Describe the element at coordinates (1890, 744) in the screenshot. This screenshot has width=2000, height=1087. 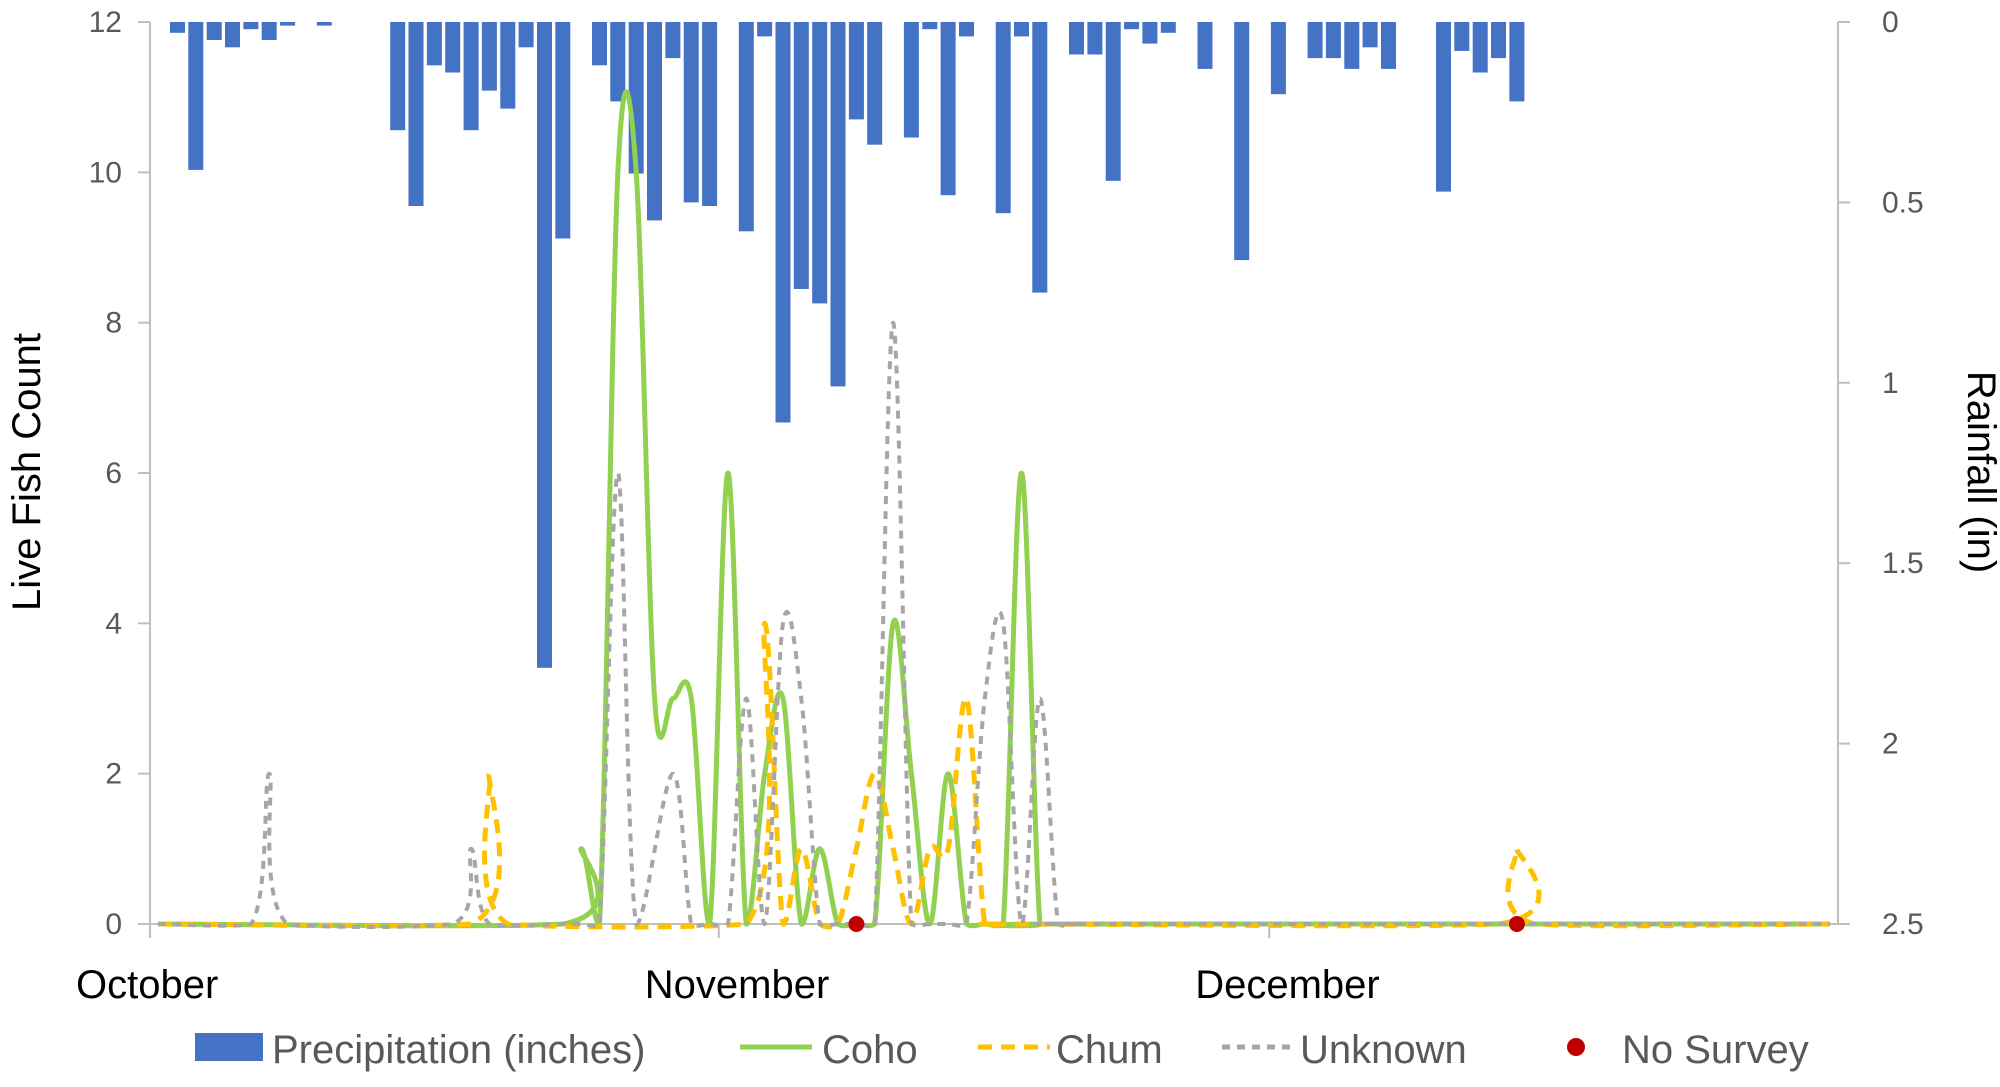
I see `y2-tick-label: 2` at that location.